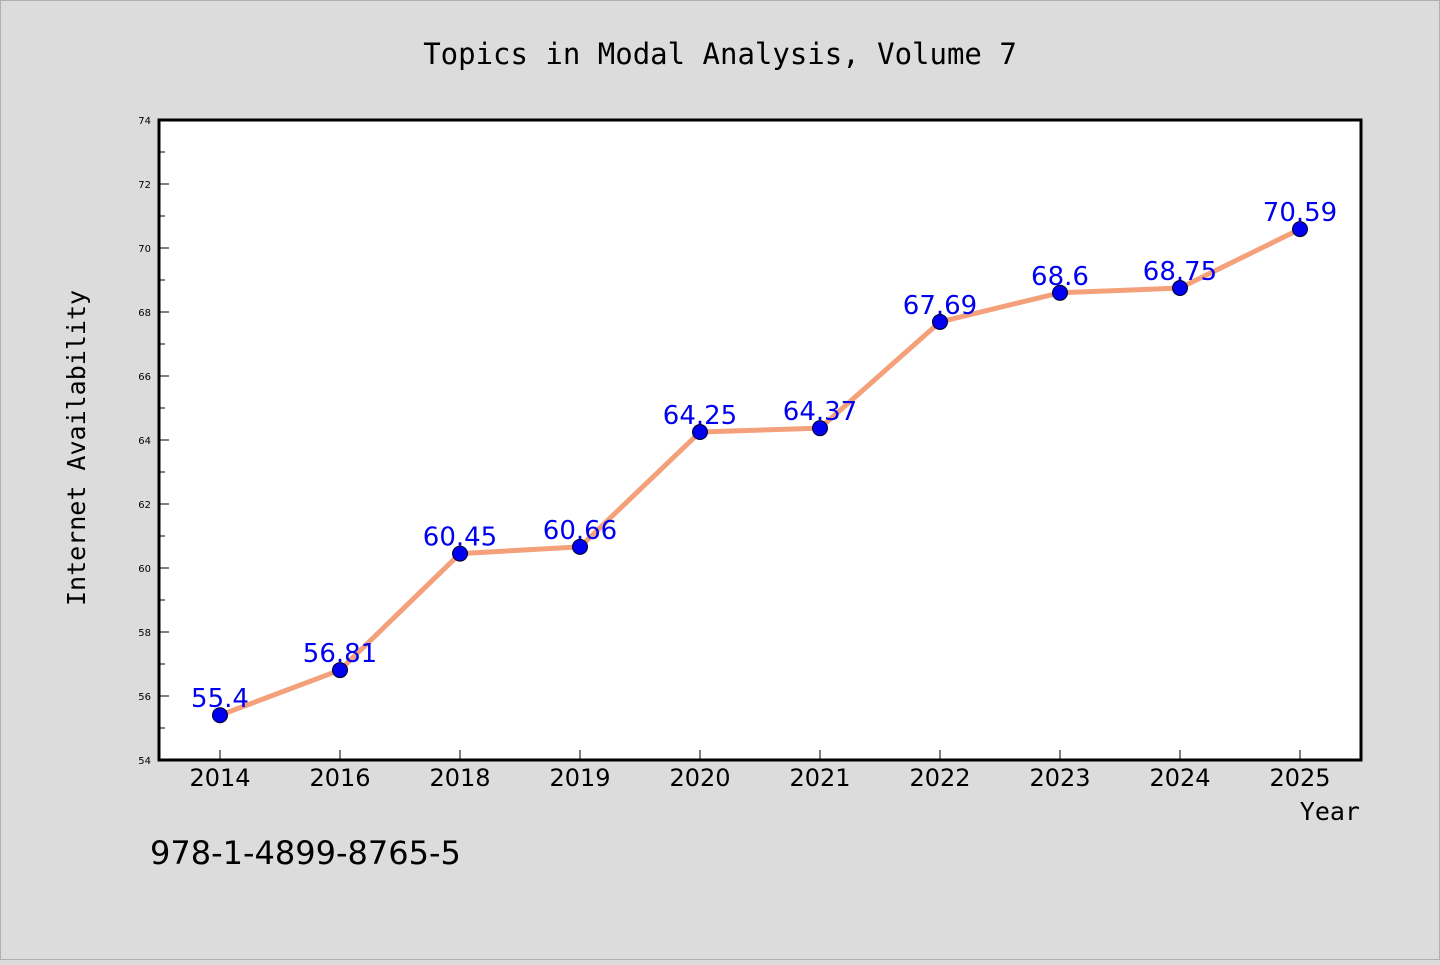  I want to click on y-tick-label: 60, so click(144, 569).